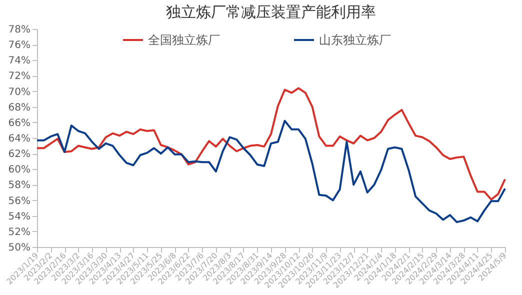 This screenshot has width=522, height=295. Describe the element at coordinates (19, 30) in the screenshot. I see `y-tick-label: 78%` at that location.